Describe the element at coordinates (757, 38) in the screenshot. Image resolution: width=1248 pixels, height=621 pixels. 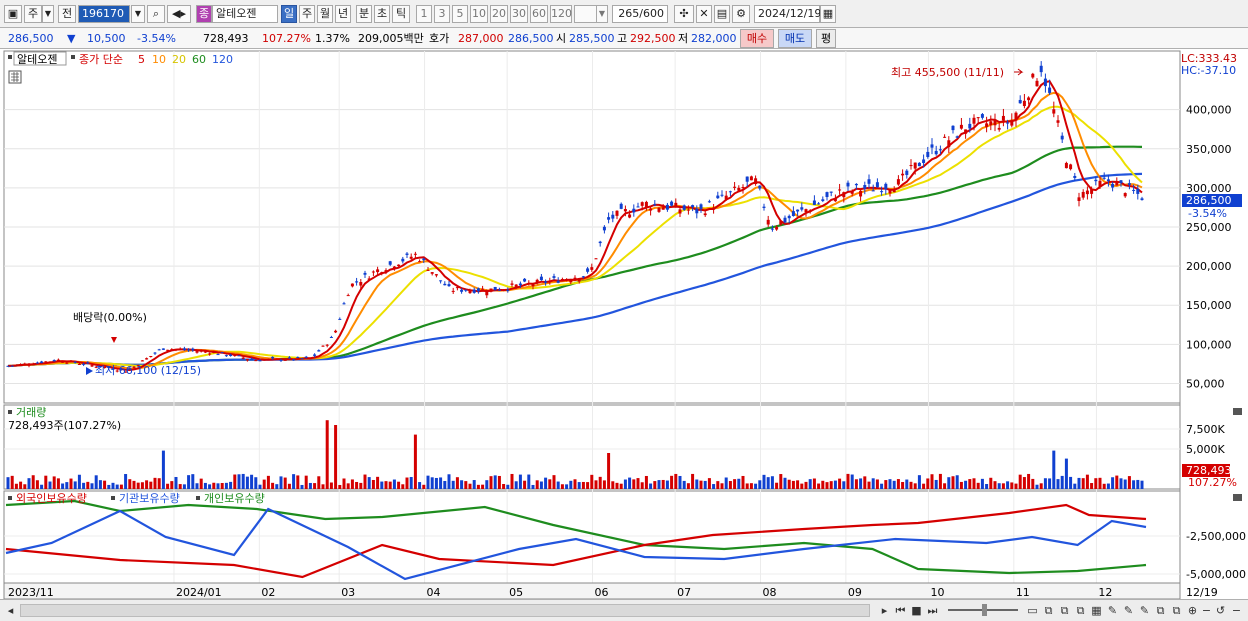
I see `buy-button: 매수` at that location.